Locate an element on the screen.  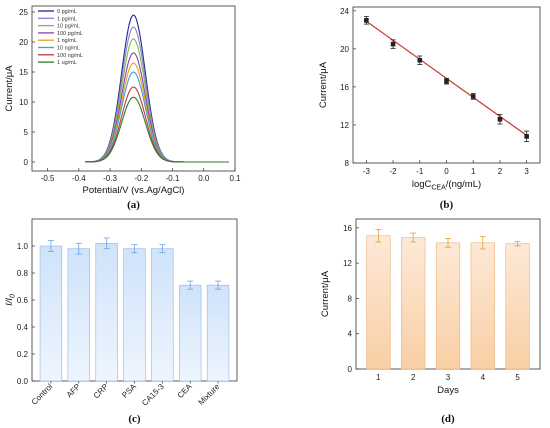
panel-c-x-tick-label: CEA is located at coordinates (185, 391).